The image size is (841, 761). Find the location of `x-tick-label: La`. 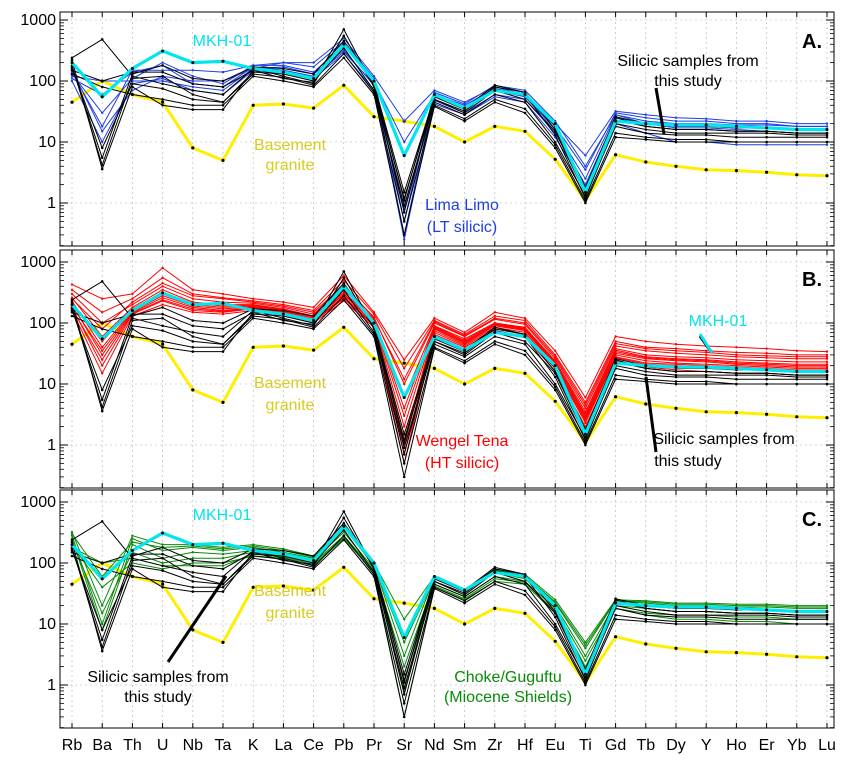

x-tick-label: La is located at coordinates (284, 745).